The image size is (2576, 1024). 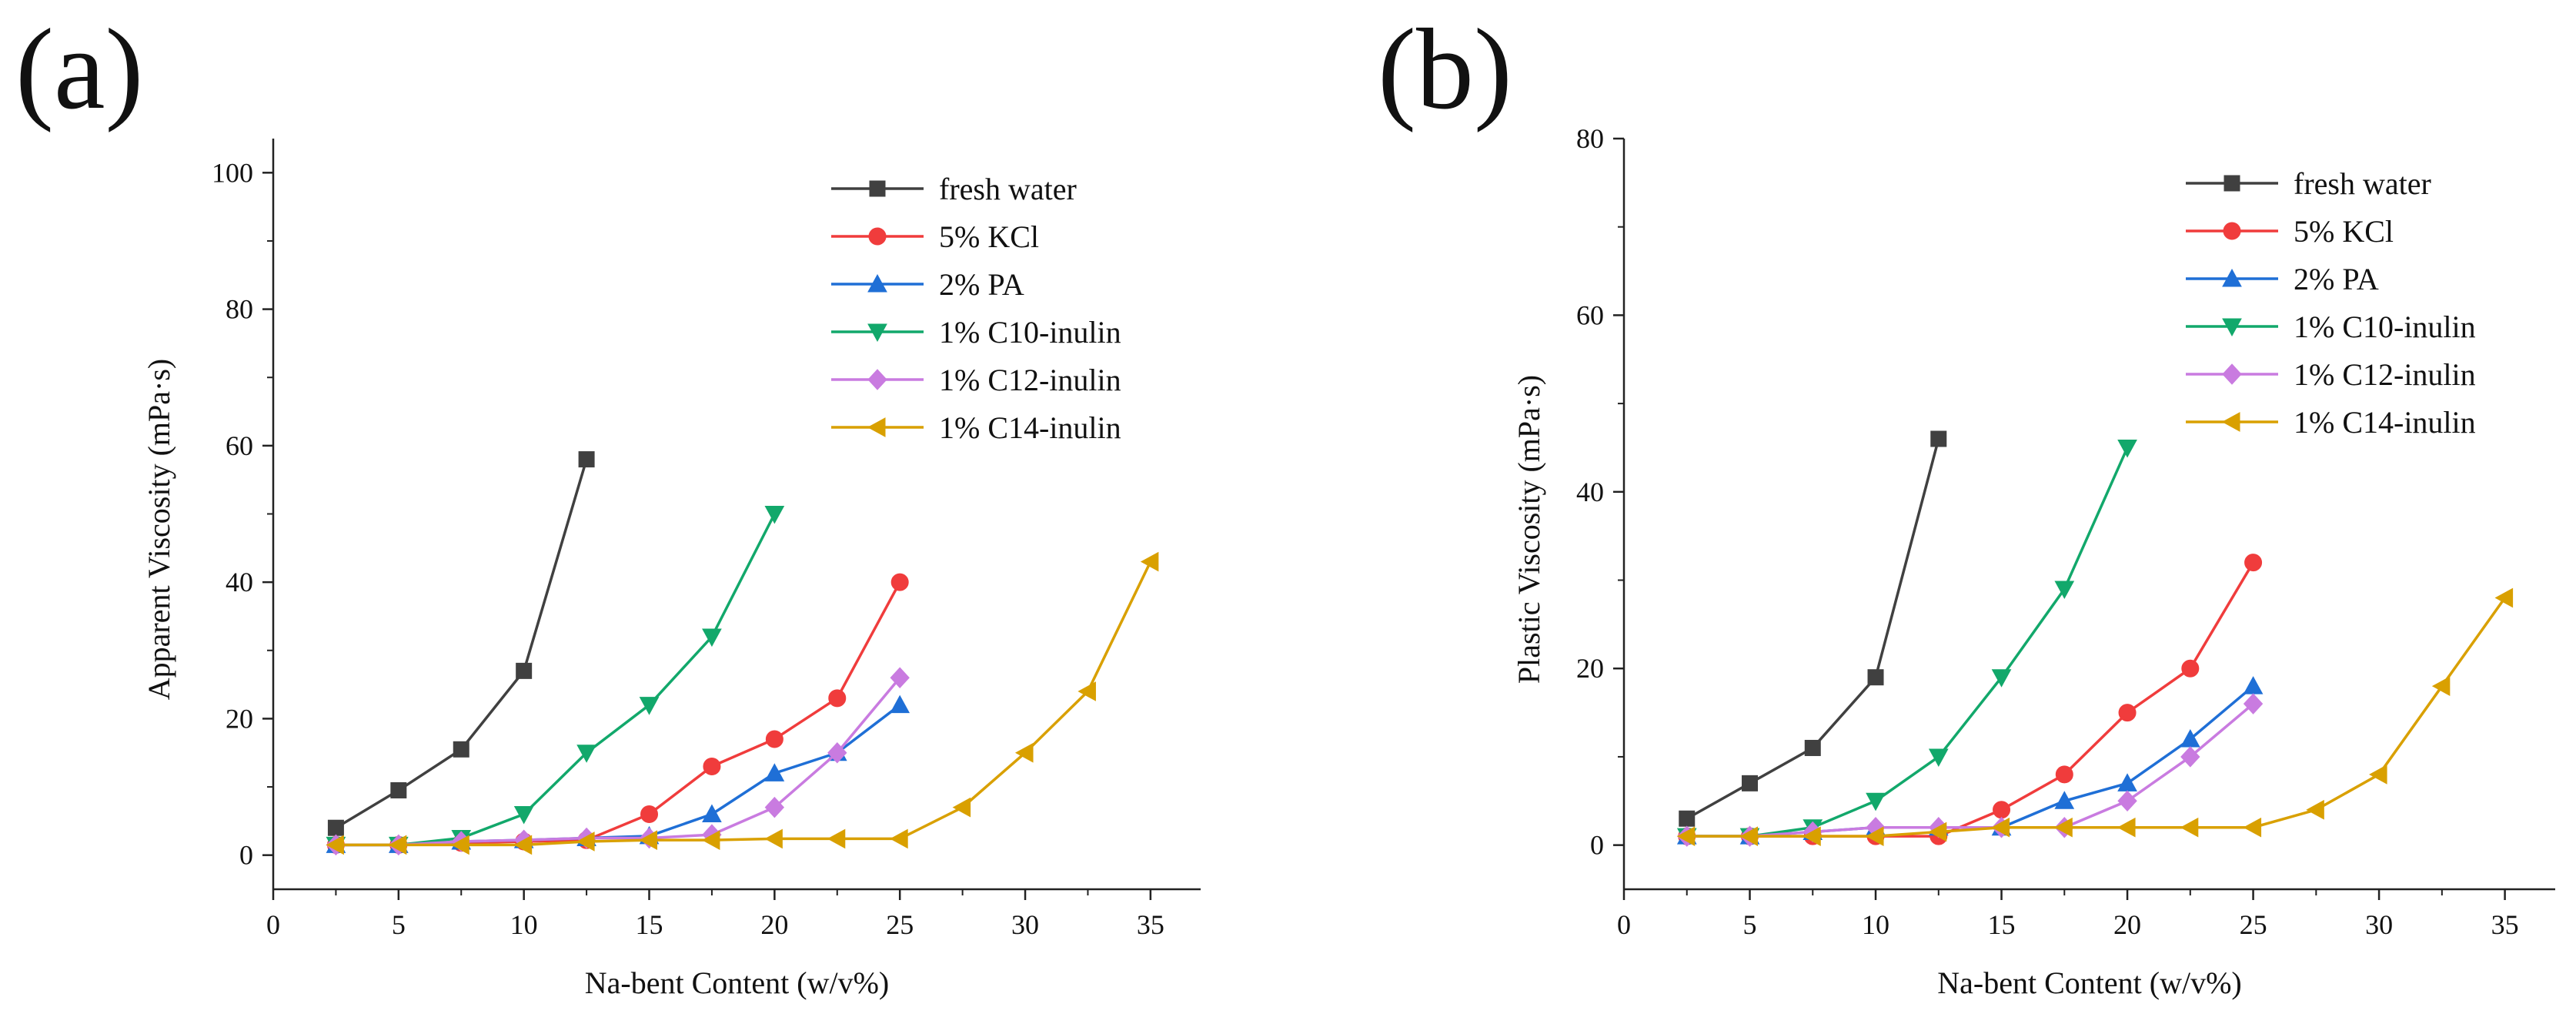 I want to click on y-tick-label: 60, so click(x=239, y=445).